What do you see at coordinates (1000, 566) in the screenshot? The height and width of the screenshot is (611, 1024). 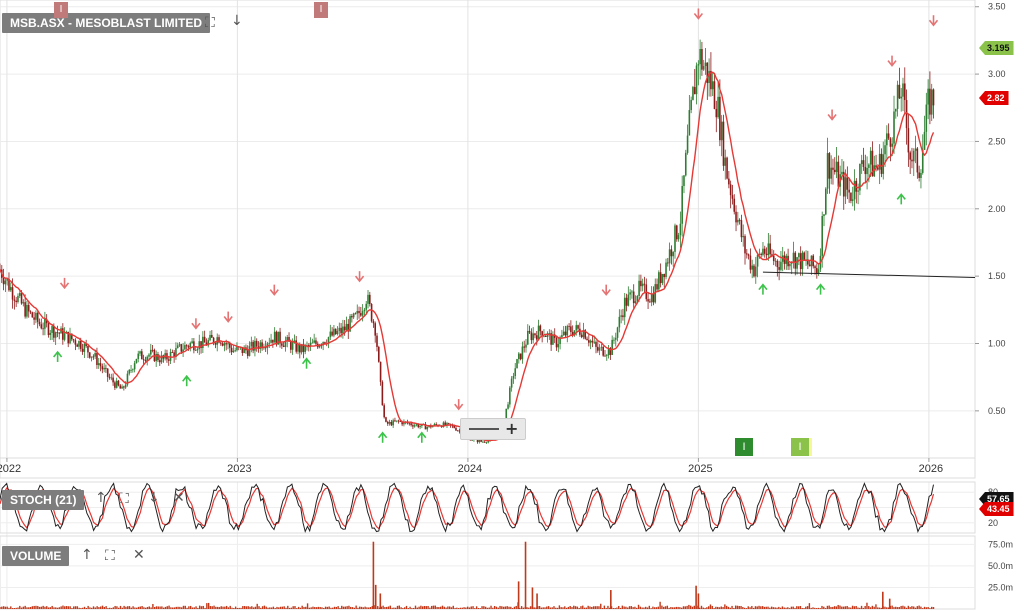 I see `volume-tick-label: 50.0m` at bounding box center [1000, 566].